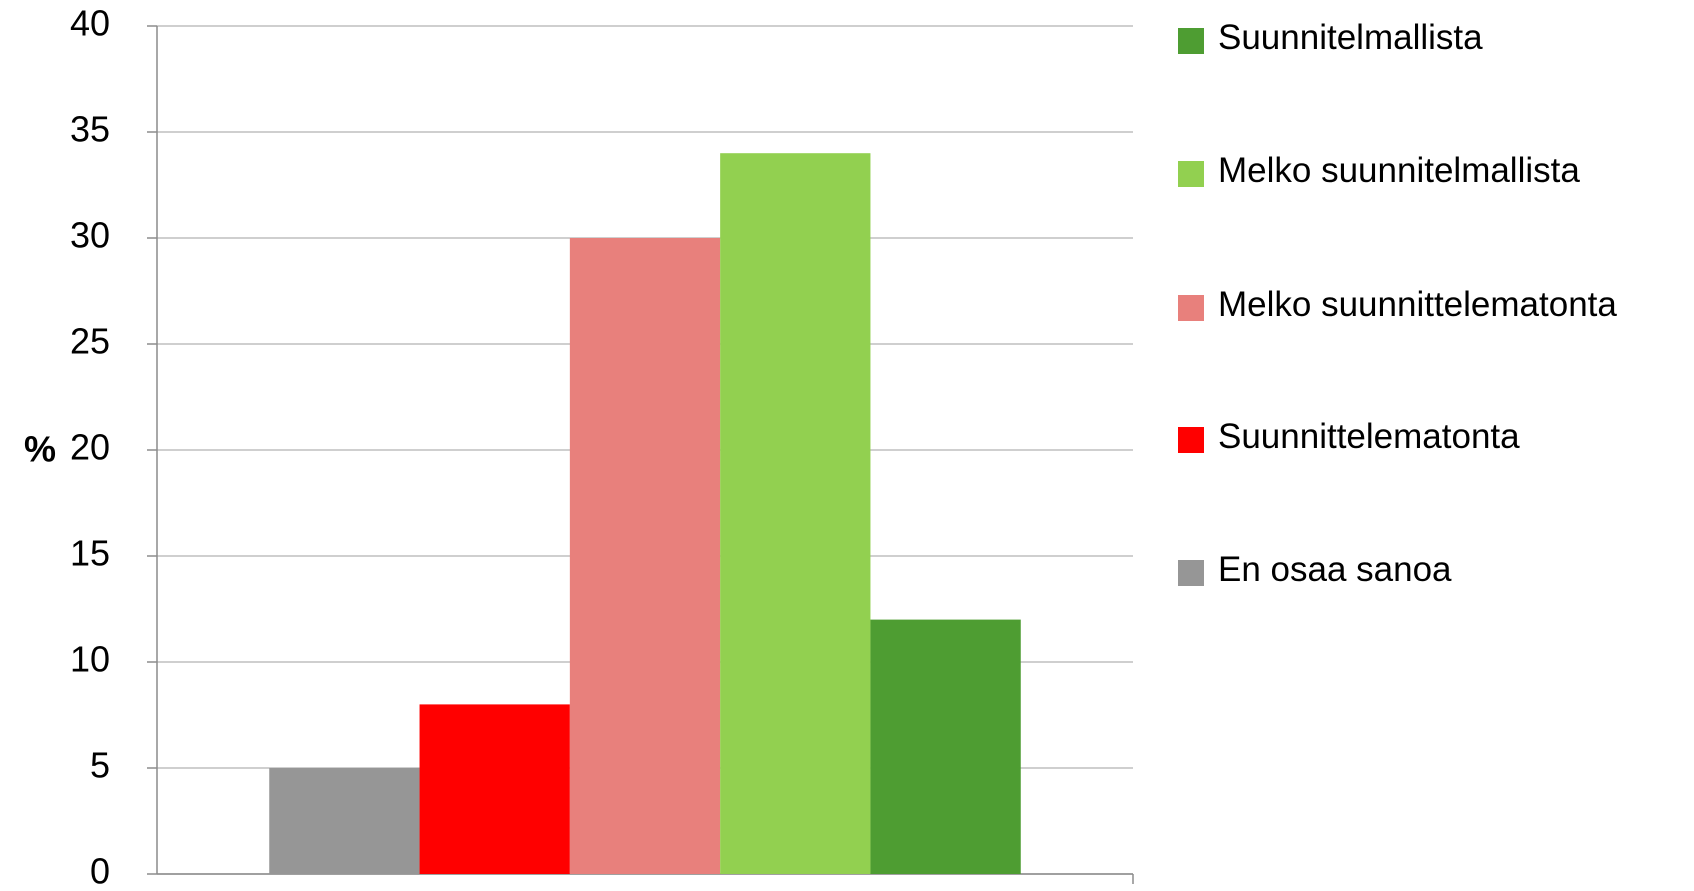 The height and width of the screenshot is (891, 1694). I want to click on y-axis-label: %, so click(40, 449).